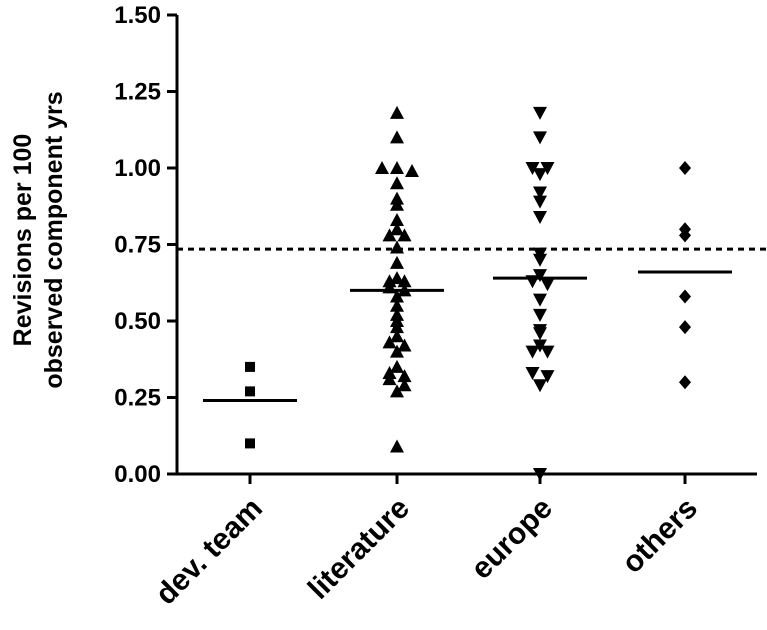 Image resolution: width=767 pixels, height=630 pixels. What do you see at coordinates (209, 552) in the screenshot?
I see `x-category-label: dev. team` at bounding box center [209, 552].